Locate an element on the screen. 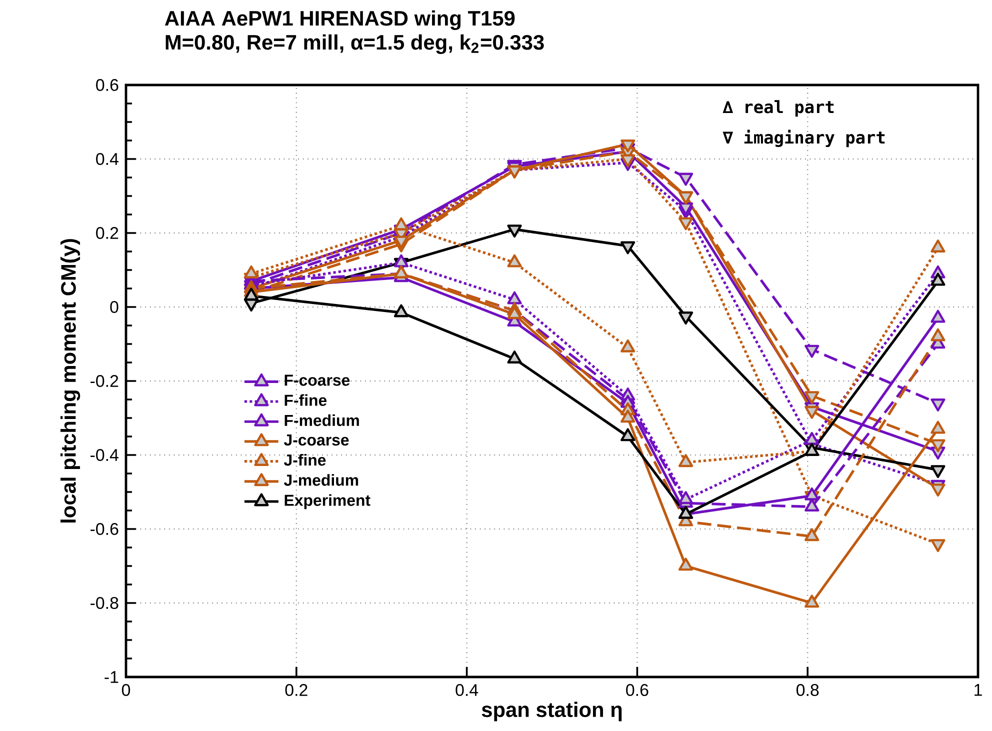 This screenshot has width=992, height=731. legend-label: Experiment is located at coordinates (327, 502).